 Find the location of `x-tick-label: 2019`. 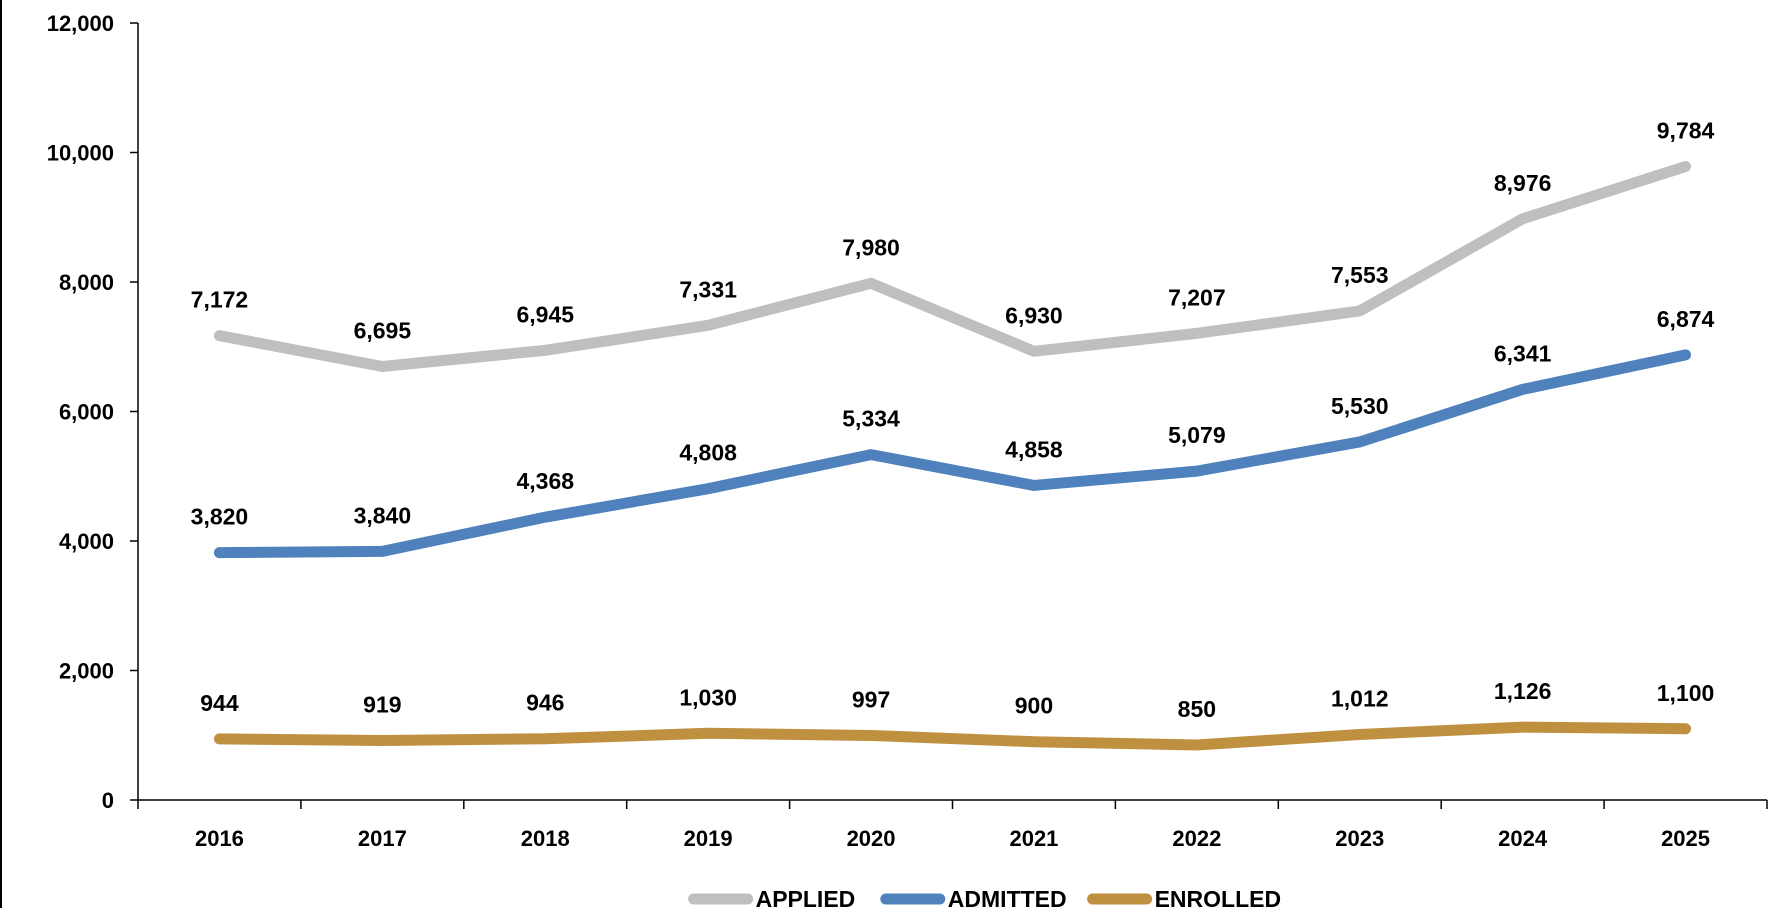

x-tick-label: 2019 is located at coordinates (708, 838).